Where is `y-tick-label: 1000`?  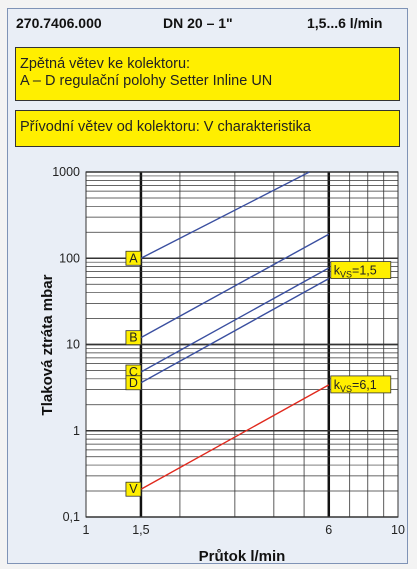 y-tick-label: 1000 is located at coordinates (66, 172).